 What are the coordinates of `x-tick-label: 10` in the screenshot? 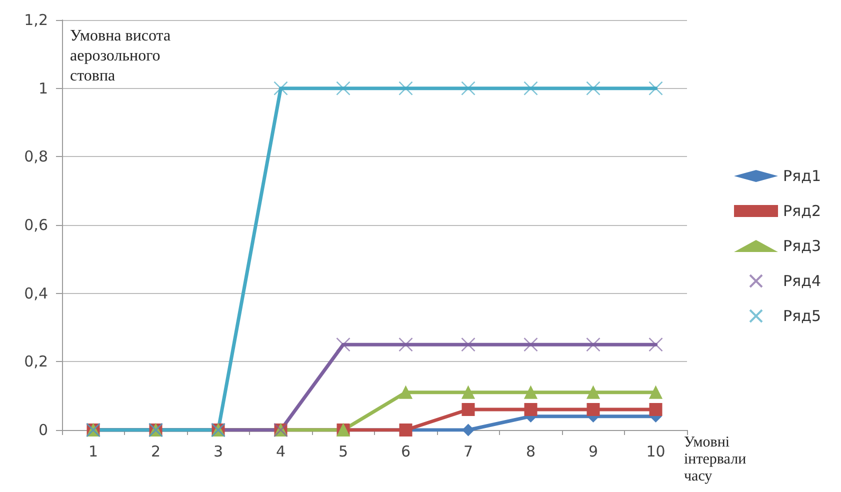 It's located at (656, 451).